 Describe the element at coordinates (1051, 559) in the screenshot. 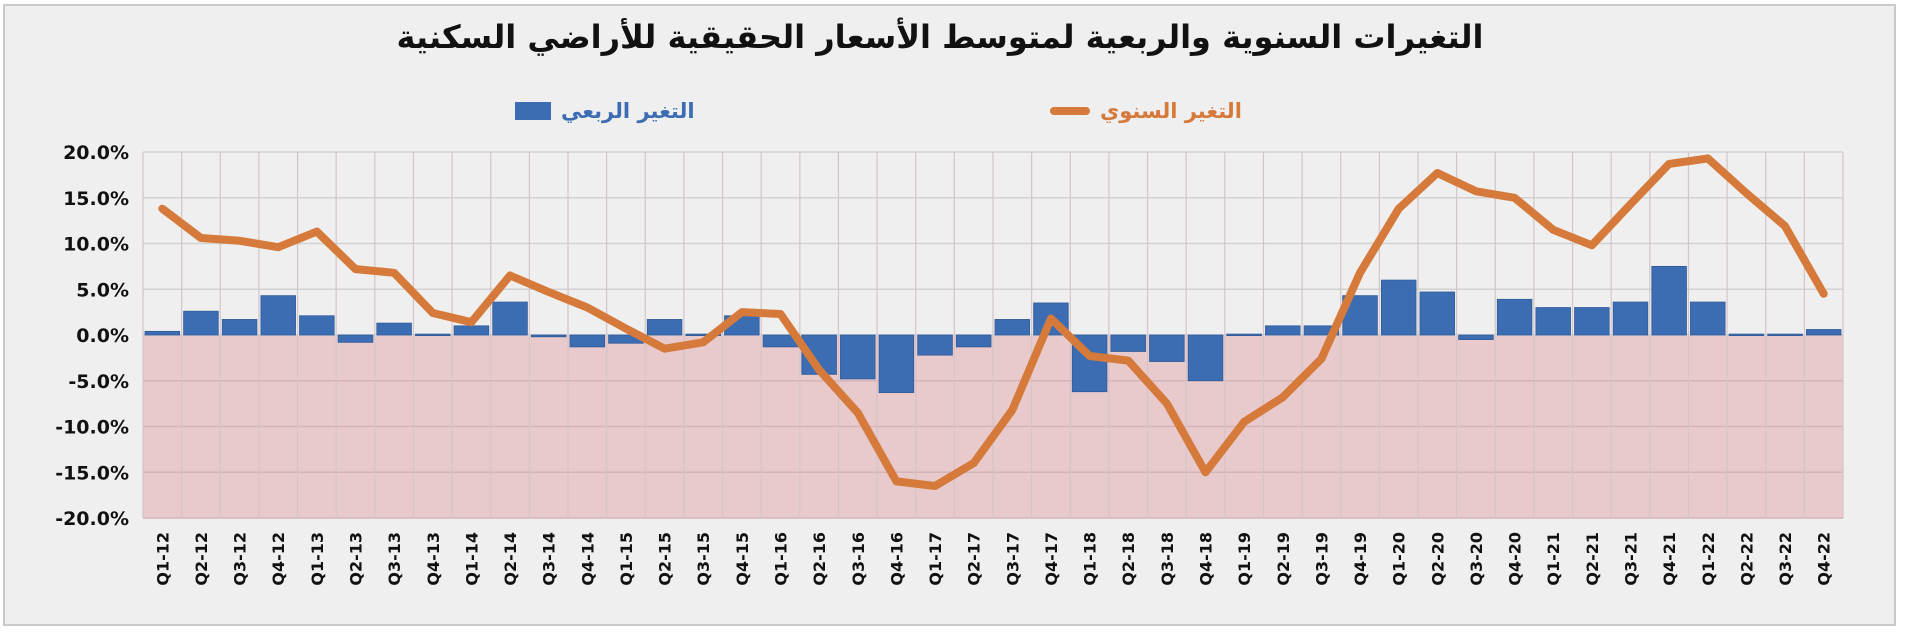

I see `x-tick-label: Q4-17` at that location.